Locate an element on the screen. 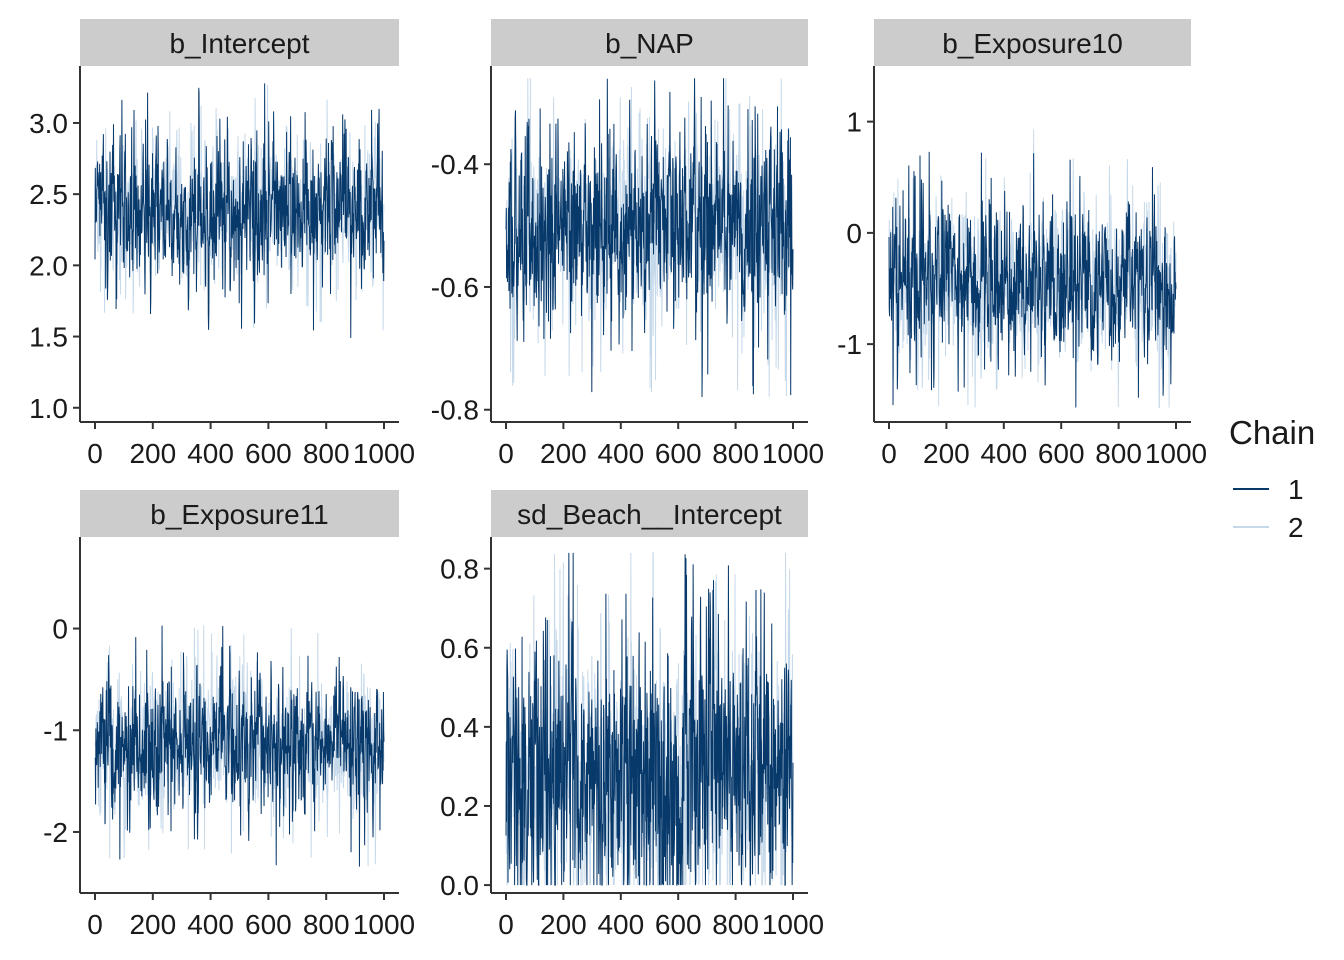  y-tick-label: 0.0 is located at coordinates (459, 885).